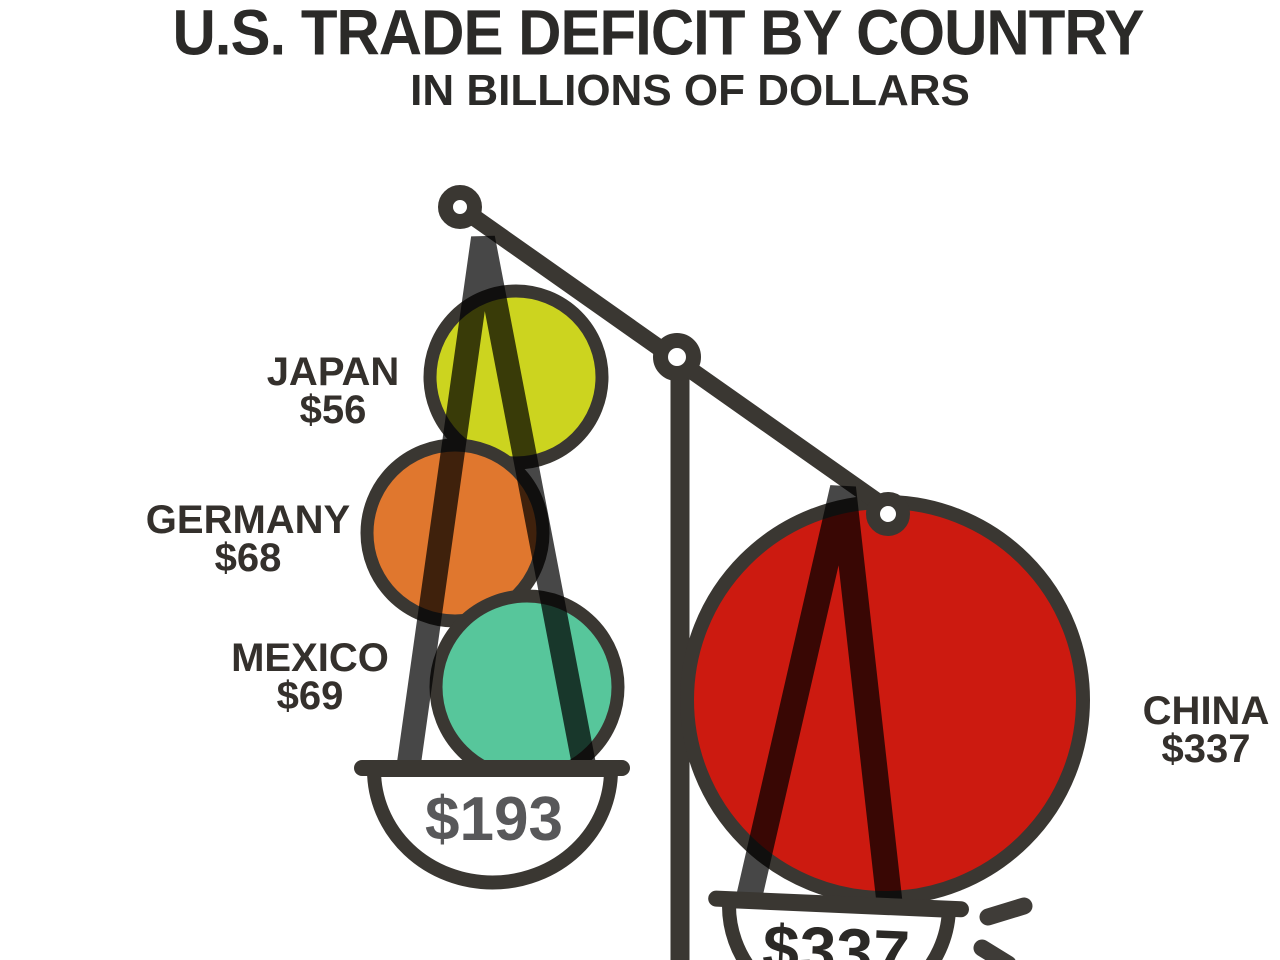  Describe the element at coordinates (248, 558) in the screenshot. I see `germany-label-value: $68` at that location.